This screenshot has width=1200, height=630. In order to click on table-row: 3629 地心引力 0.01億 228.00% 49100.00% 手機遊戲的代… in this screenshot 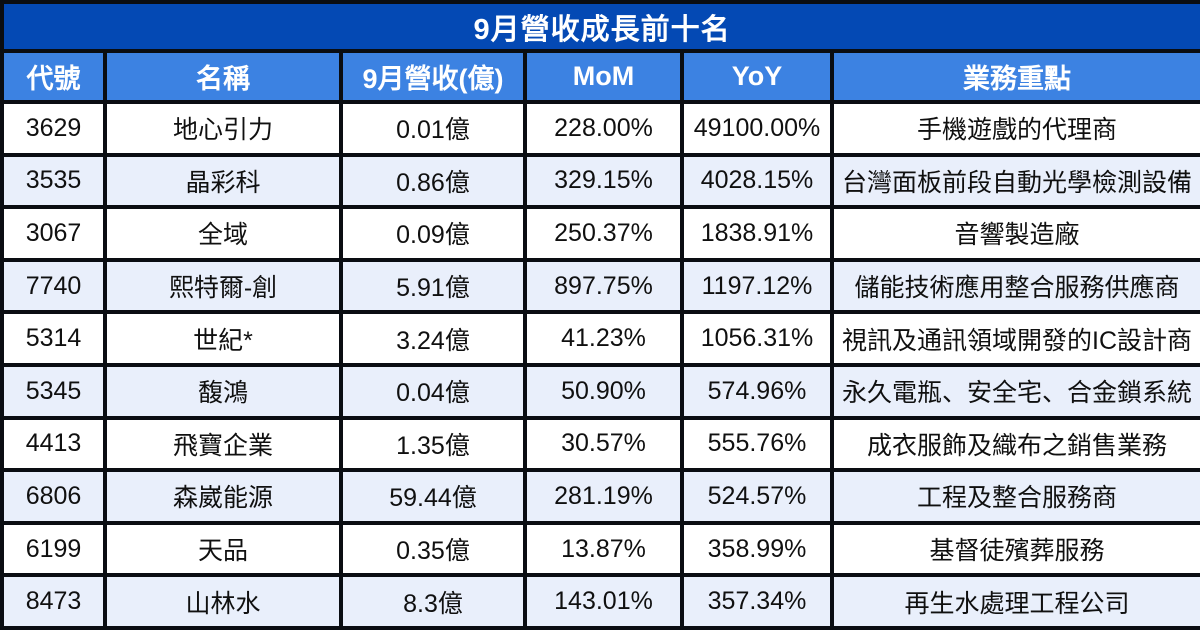, I will do `click(600, 128)`.